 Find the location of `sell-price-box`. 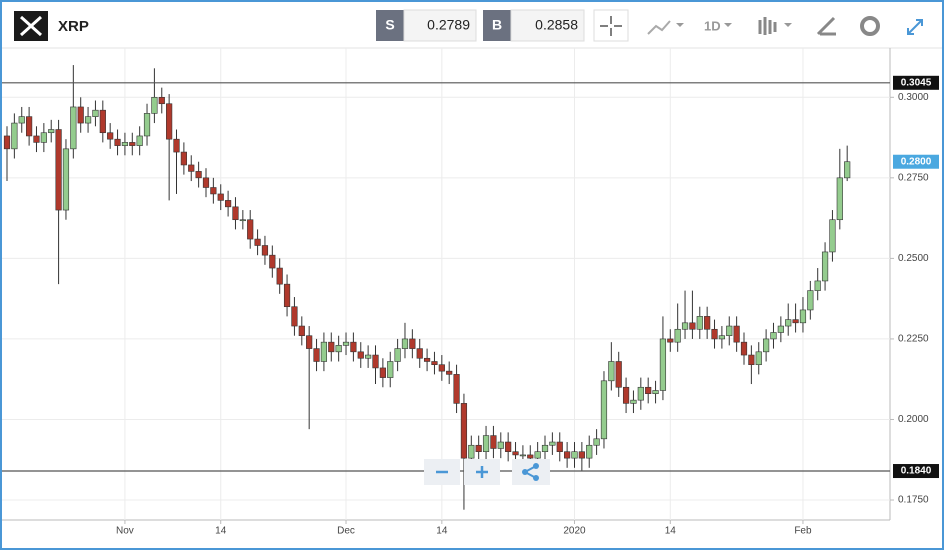

sell-price-box is located at coordinates (440, 25).